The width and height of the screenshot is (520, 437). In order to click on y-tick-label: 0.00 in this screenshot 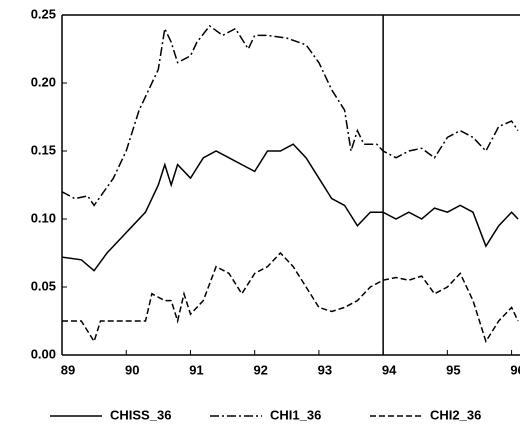, I will do `click(43, 353)`.